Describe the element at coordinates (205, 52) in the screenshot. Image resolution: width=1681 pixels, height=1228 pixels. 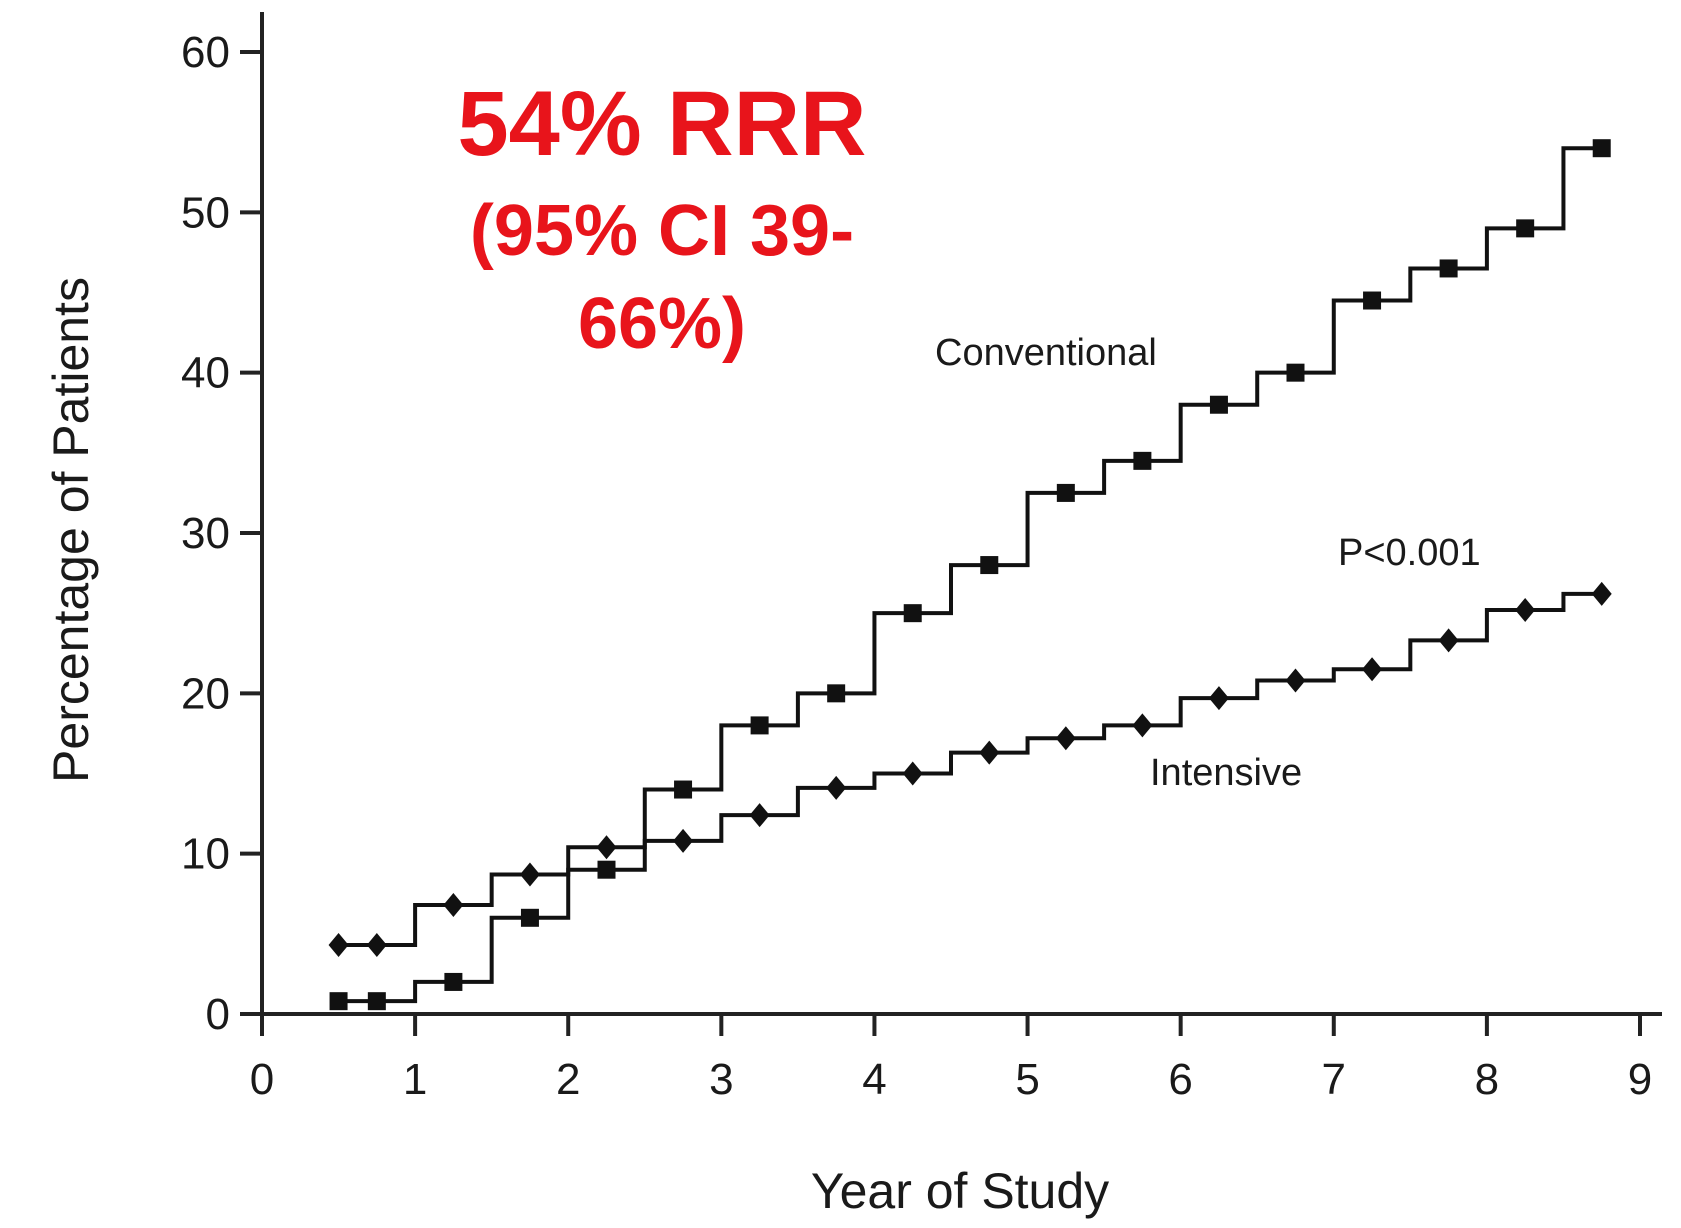
I see `y-tick-label: 60` at that location.